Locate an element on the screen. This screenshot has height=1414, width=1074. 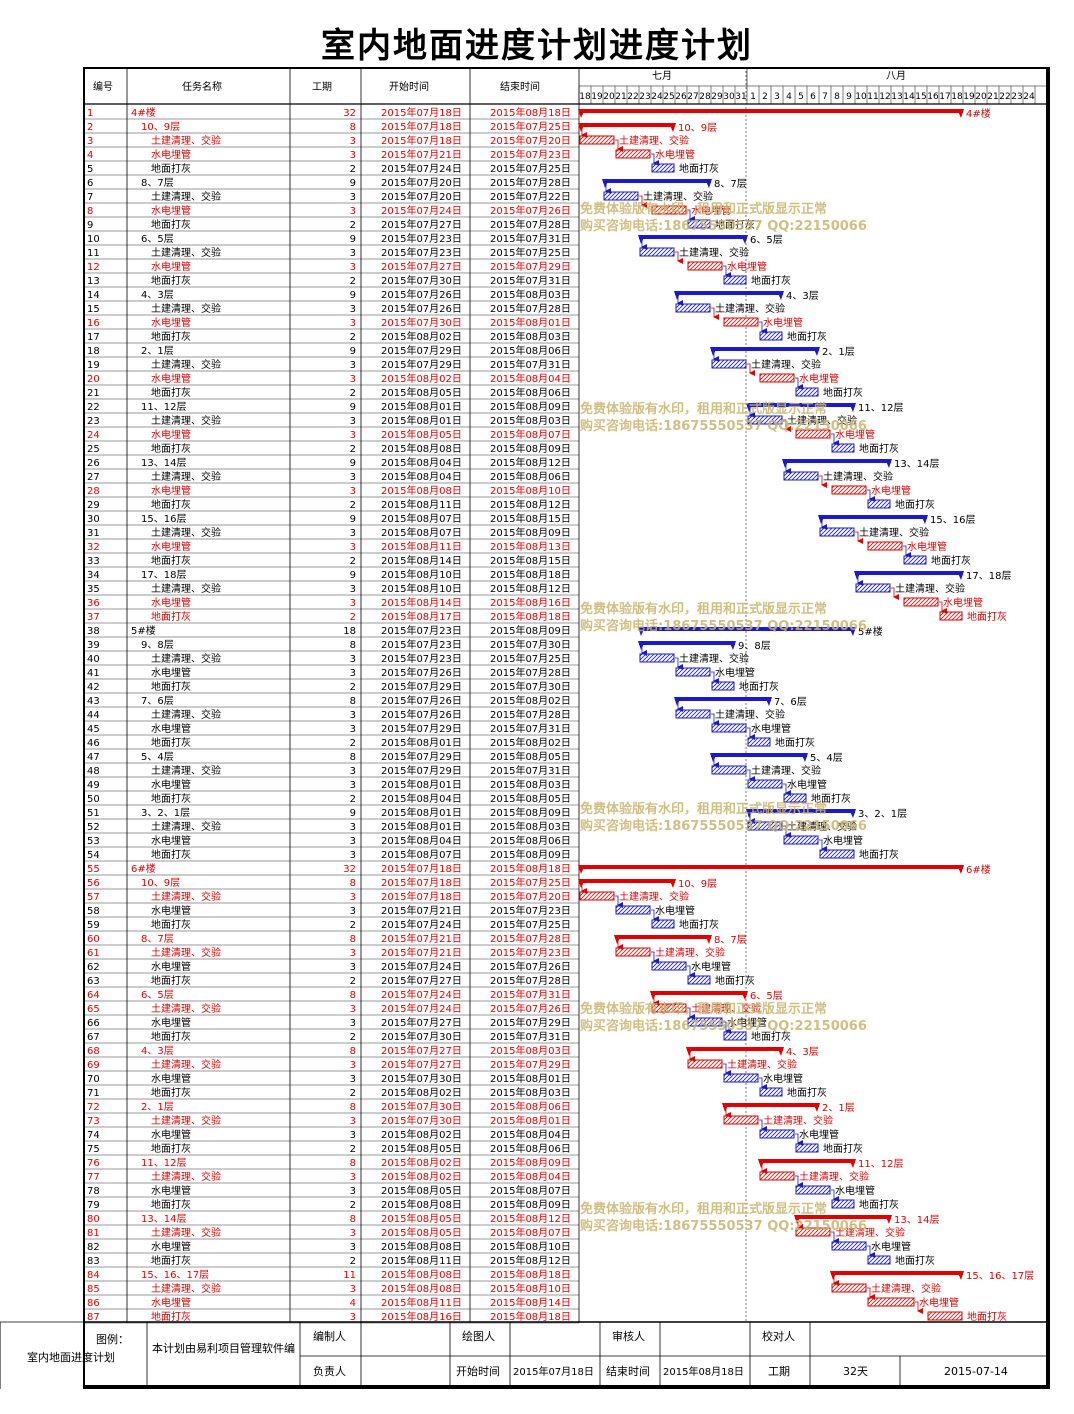
table-row: 32 水电埋管 3 2015年08月11日 2015年08月13日 is located at coordinates (332, 547).